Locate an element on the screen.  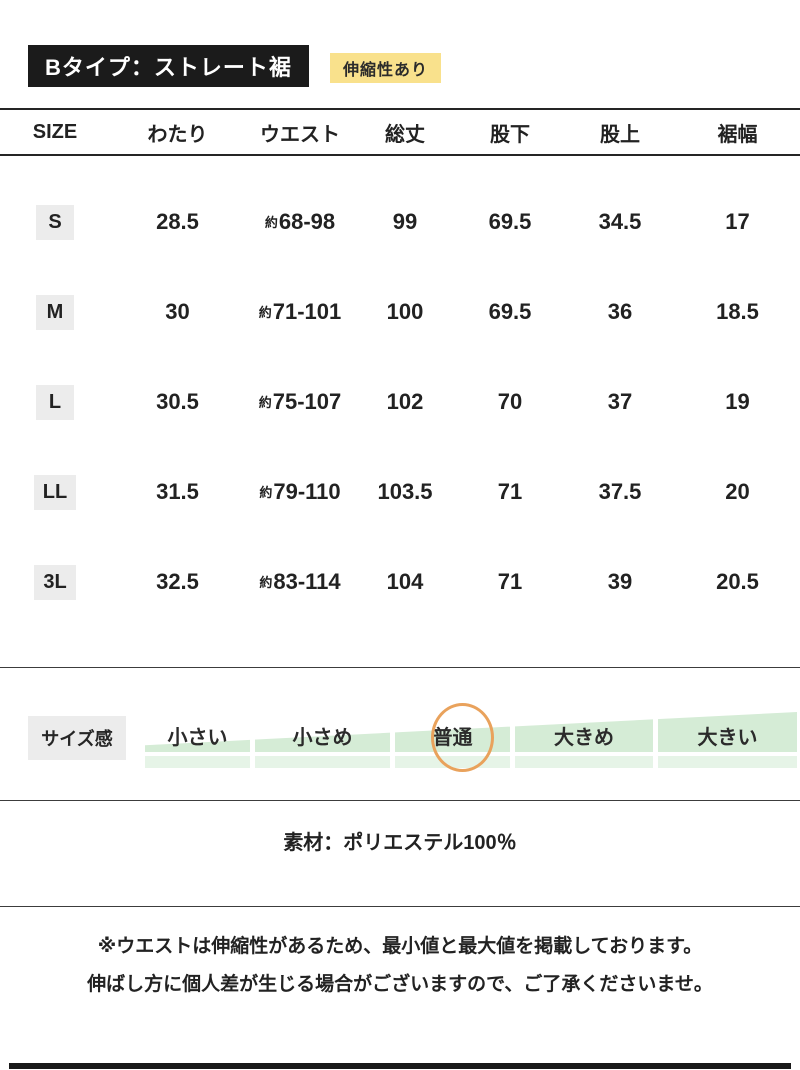
size-badge: M is located at coordinates (55, 312).